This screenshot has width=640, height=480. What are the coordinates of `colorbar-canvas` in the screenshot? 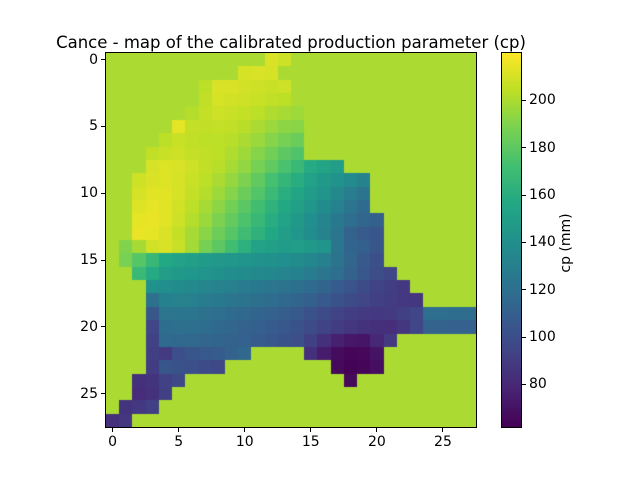 It's located at (511, 240).